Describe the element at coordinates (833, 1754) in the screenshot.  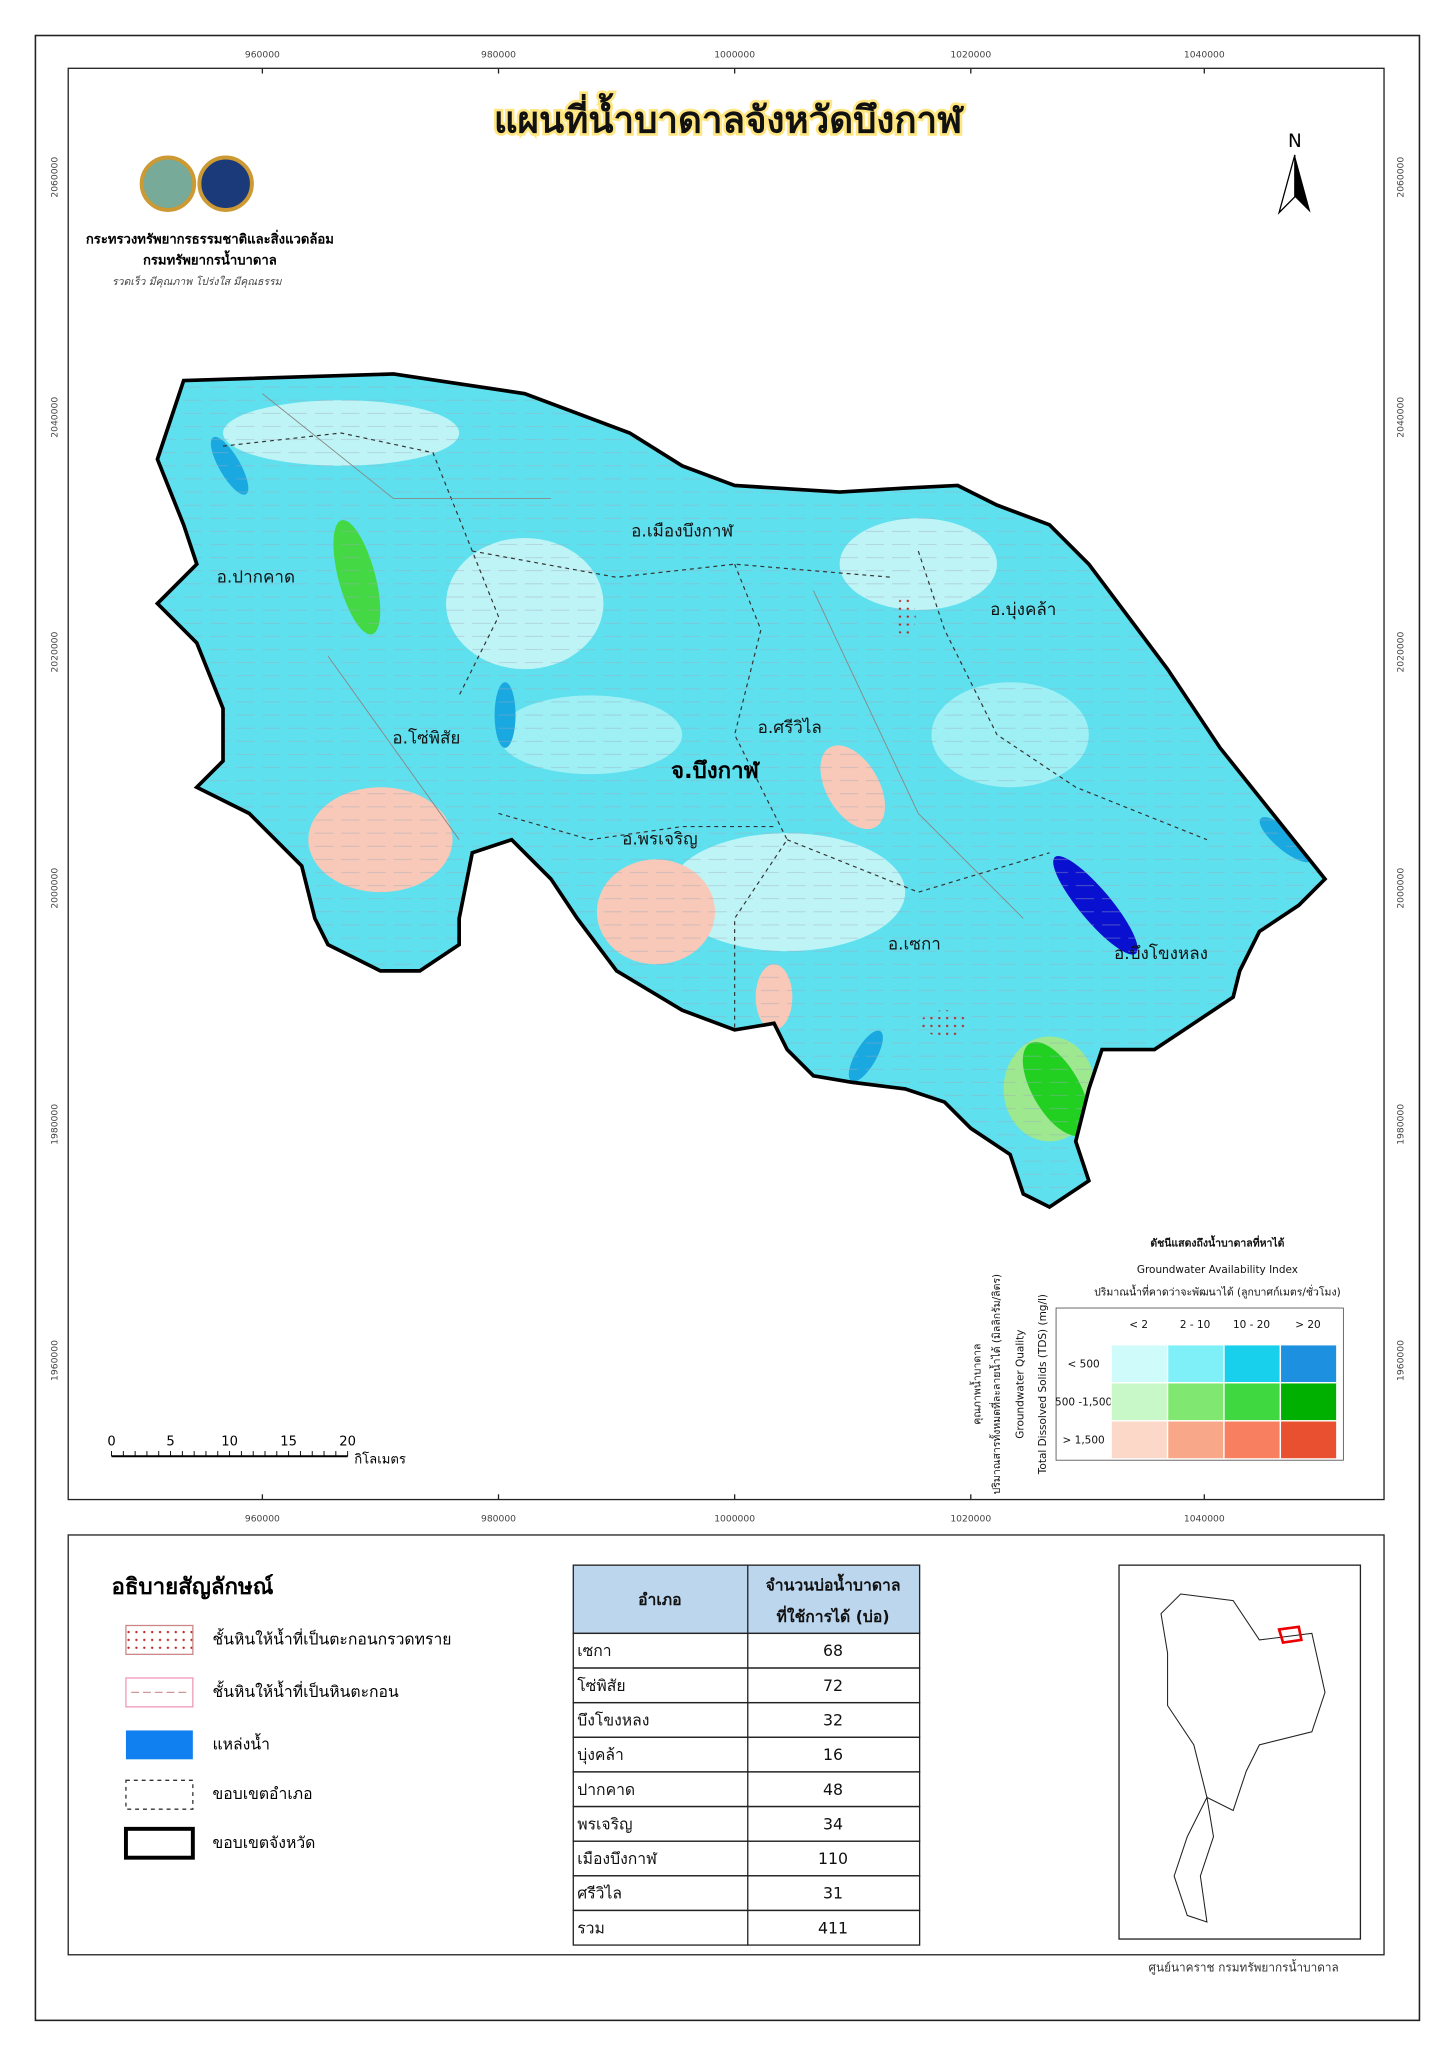
I see `table-wells: 16` at that location.